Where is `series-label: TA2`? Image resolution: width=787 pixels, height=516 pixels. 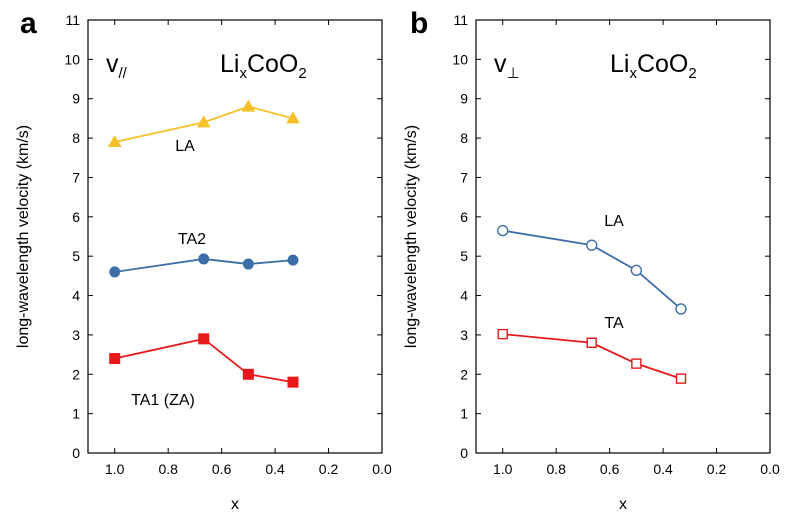 series-label: TA2 is located at coordinates (192, 239).